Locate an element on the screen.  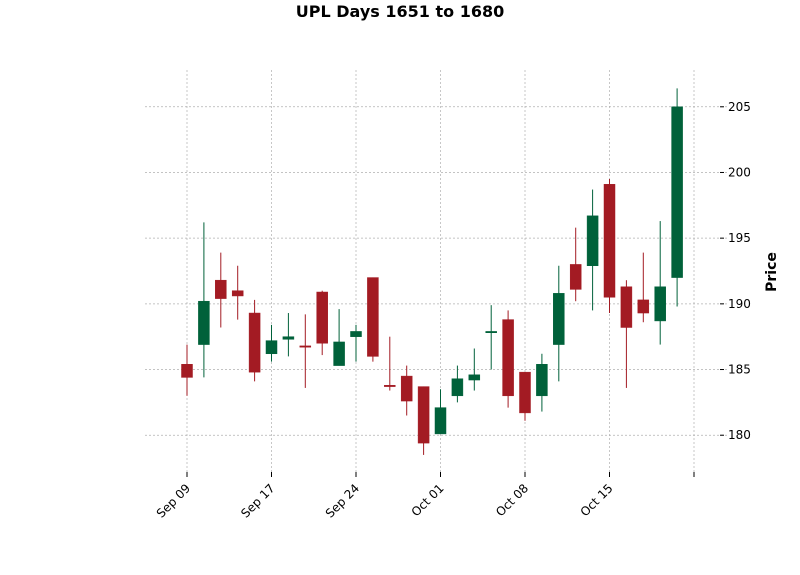
chart-title: UPL Days 1651 to 1680 is located at coordinates (400, 11).